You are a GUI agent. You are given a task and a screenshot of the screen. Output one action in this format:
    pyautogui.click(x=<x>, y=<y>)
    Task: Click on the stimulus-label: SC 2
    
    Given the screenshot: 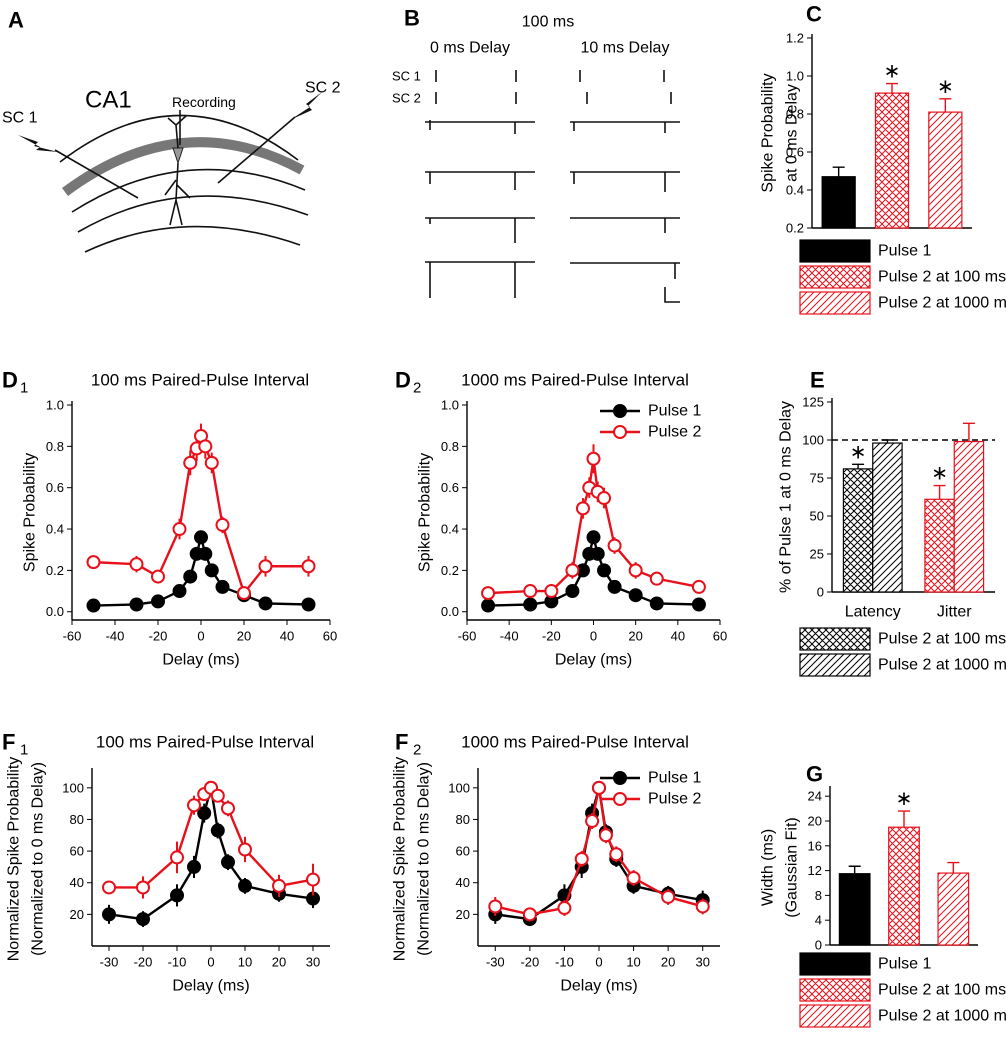 What is the action you would take?
    pyautogui.click(x=406, y=98)
    